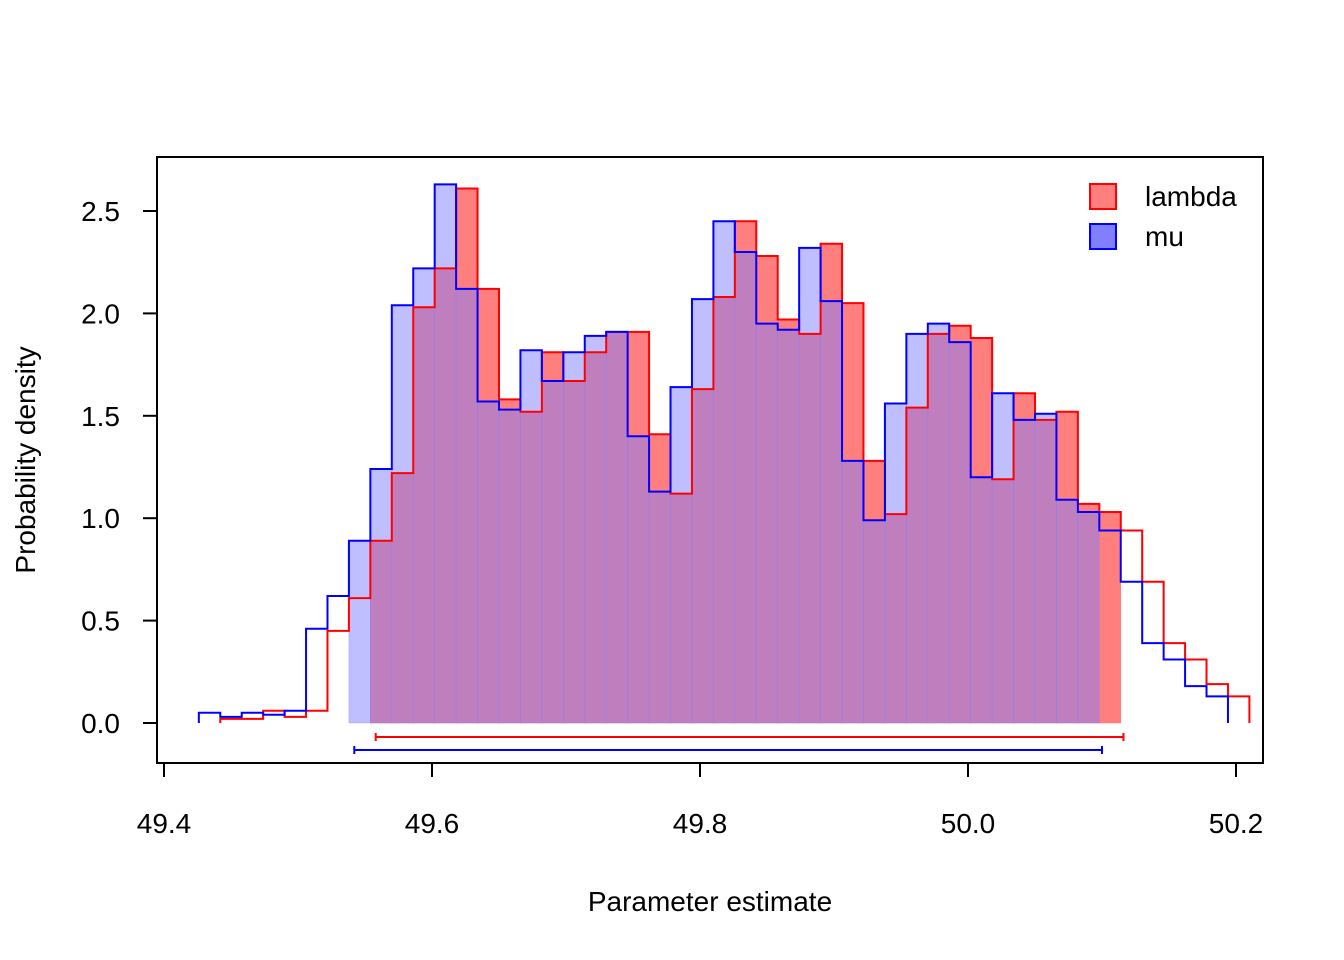  Describe the element at coordinates (100, 518) in the screenshot. I see `y-tick-label: 1.0` at that location.